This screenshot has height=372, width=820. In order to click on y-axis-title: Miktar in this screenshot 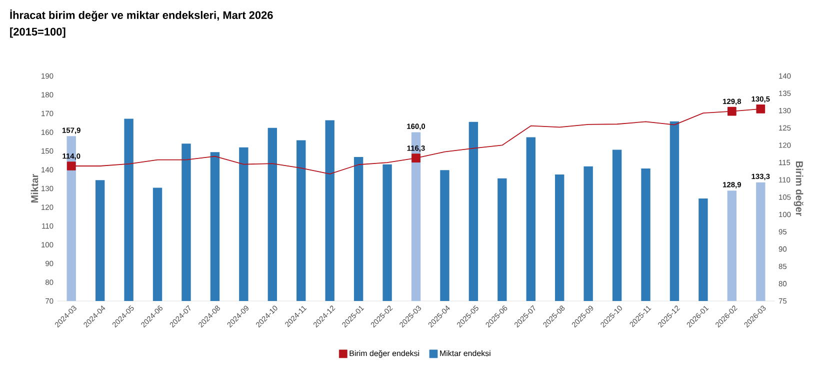, I will do `click(34, 188)`.